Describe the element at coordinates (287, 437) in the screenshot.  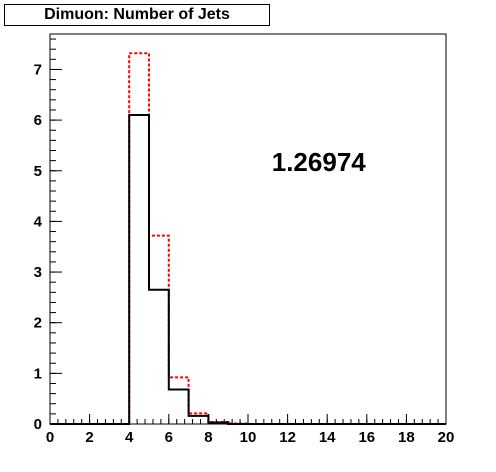
I see `x-tick-label: 12` at that location.